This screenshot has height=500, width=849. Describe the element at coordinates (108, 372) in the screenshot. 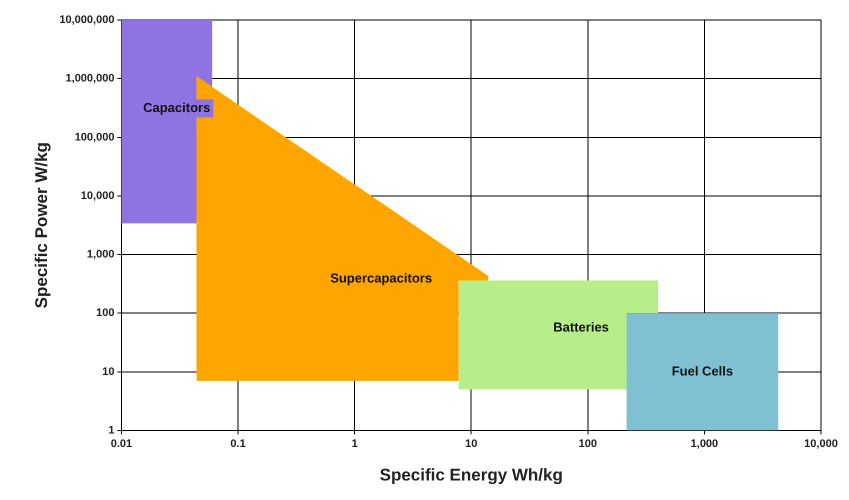

I see `y-tick-label: 10` at that location.